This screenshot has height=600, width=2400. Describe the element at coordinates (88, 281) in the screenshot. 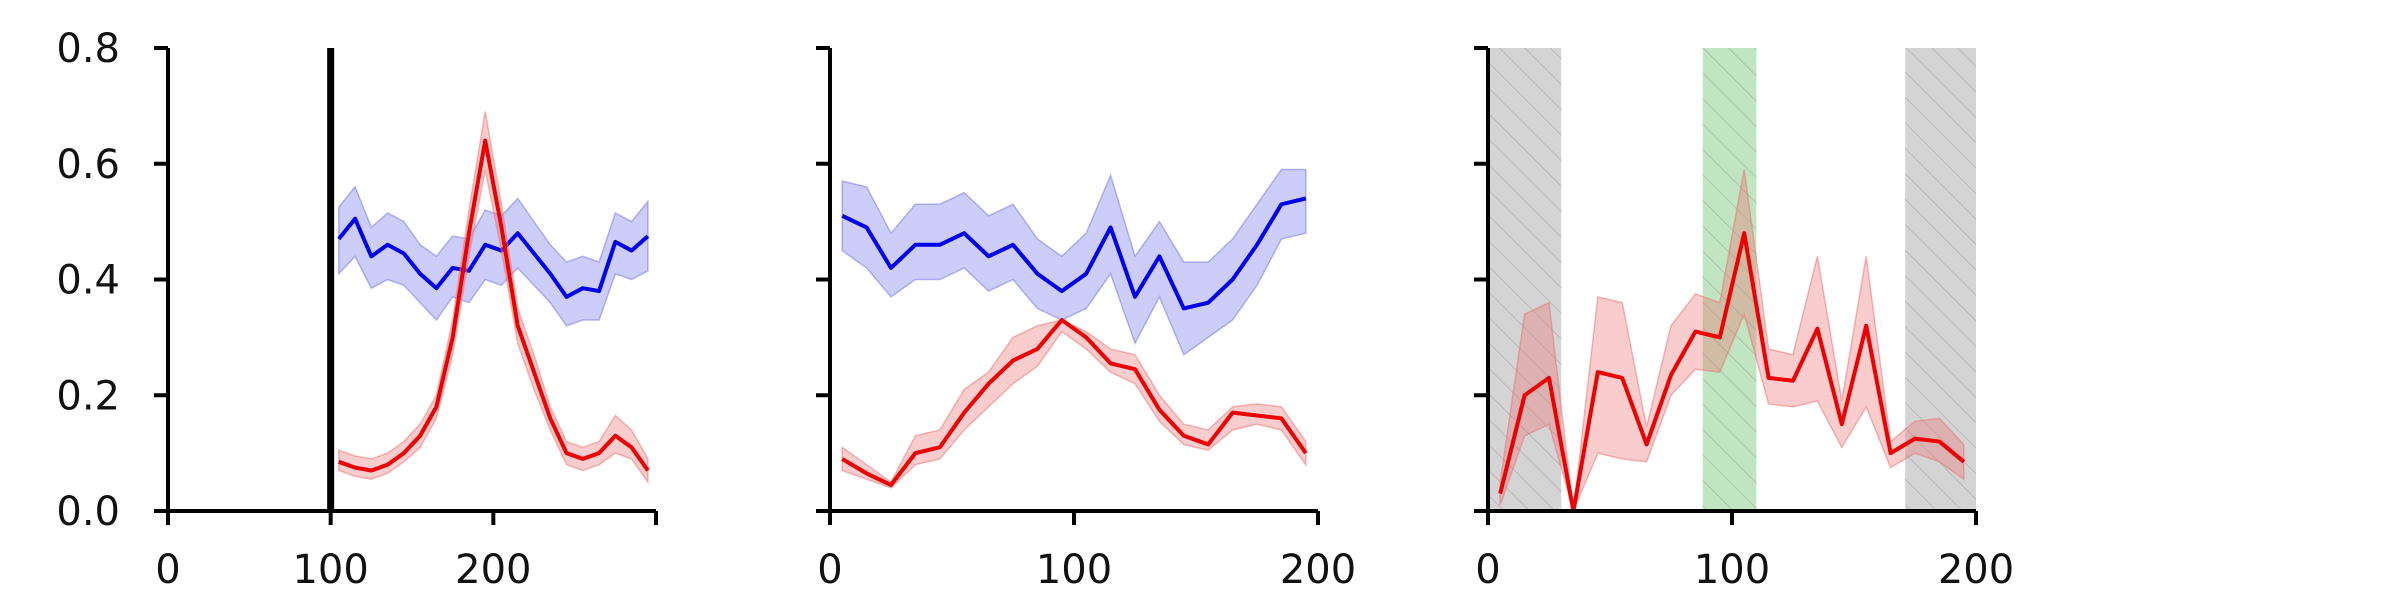

I see `y-tick-label: 0.4` at that location.